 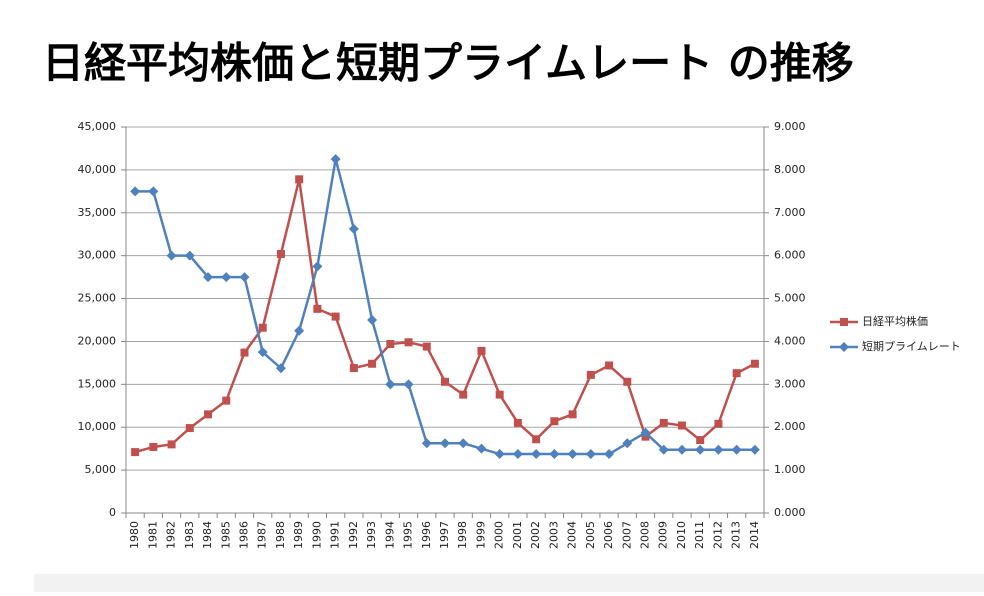 I want to click on legend-label: 日経平均株価, so click(x=895, y=321).